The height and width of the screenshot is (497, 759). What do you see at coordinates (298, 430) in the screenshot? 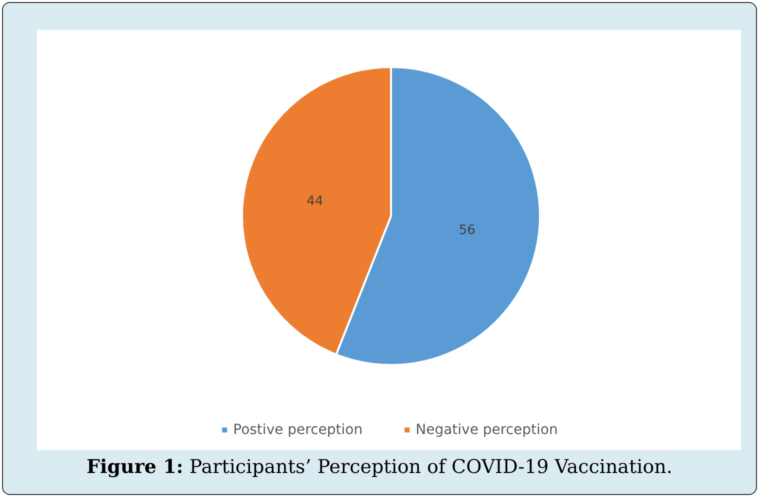
I see `legend-label: Postive perception` at bounding box center [298, 430].